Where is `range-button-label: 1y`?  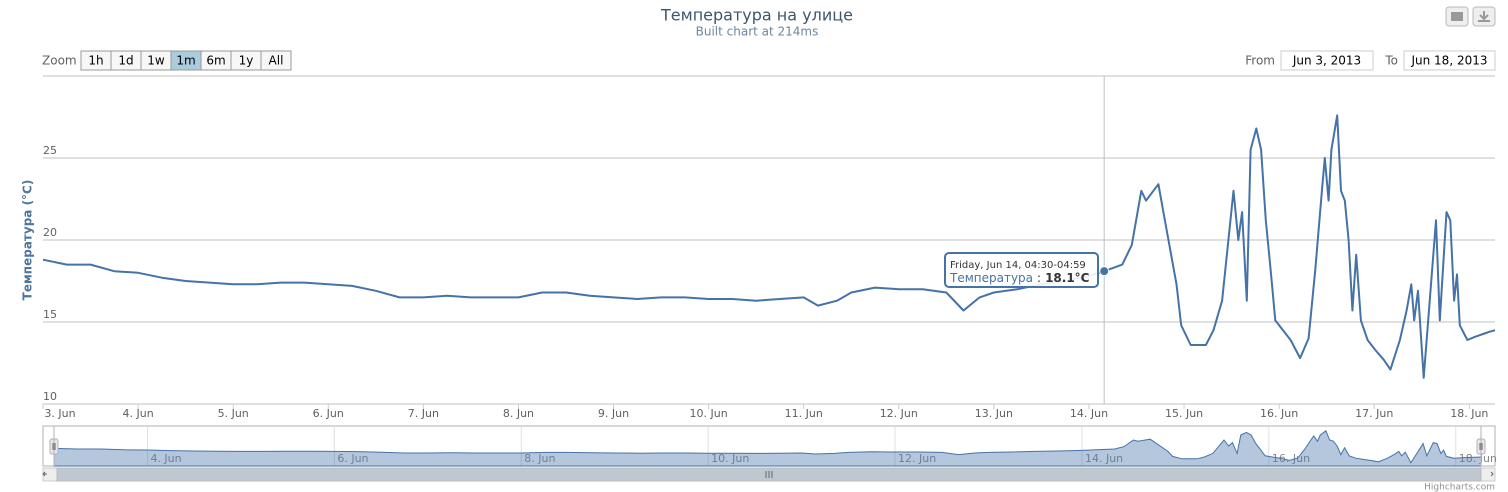
range-button-label: 1y is located at coordinates (246, 61).